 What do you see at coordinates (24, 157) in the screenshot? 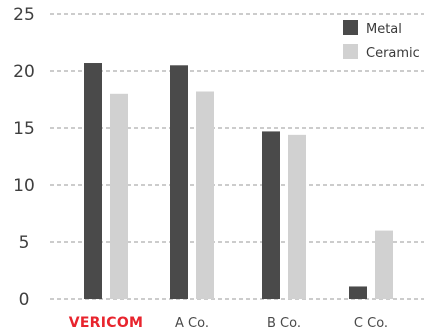
I see `y-axis-ticks: 0 5 10 15 20 25` at bounding box center [24, 157].